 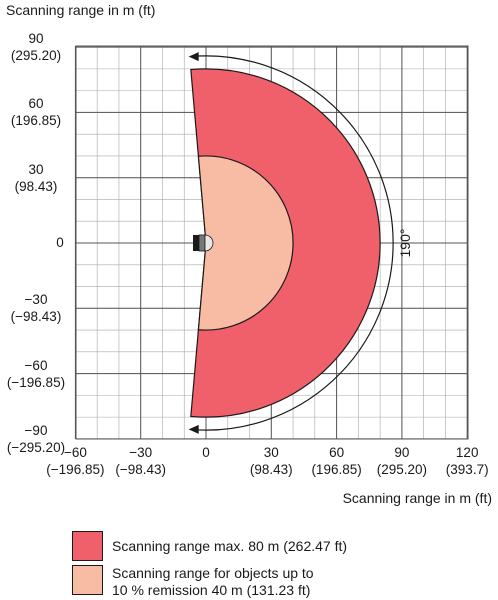 I want to click on legend-swatch-remission-range, so click(x=87, y=580).